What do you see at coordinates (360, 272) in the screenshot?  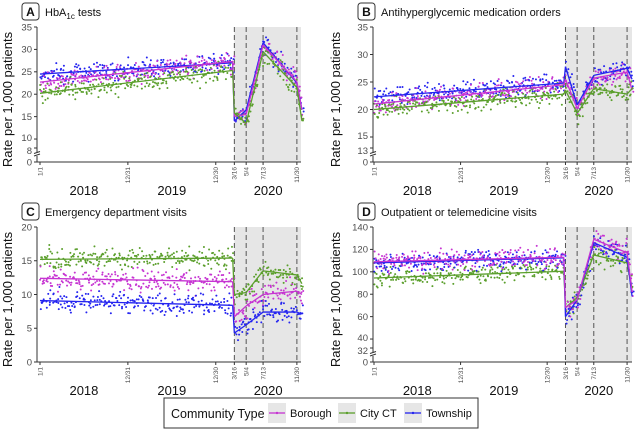 I see `y-tick-label: 100` at bounding box center [360, 272].